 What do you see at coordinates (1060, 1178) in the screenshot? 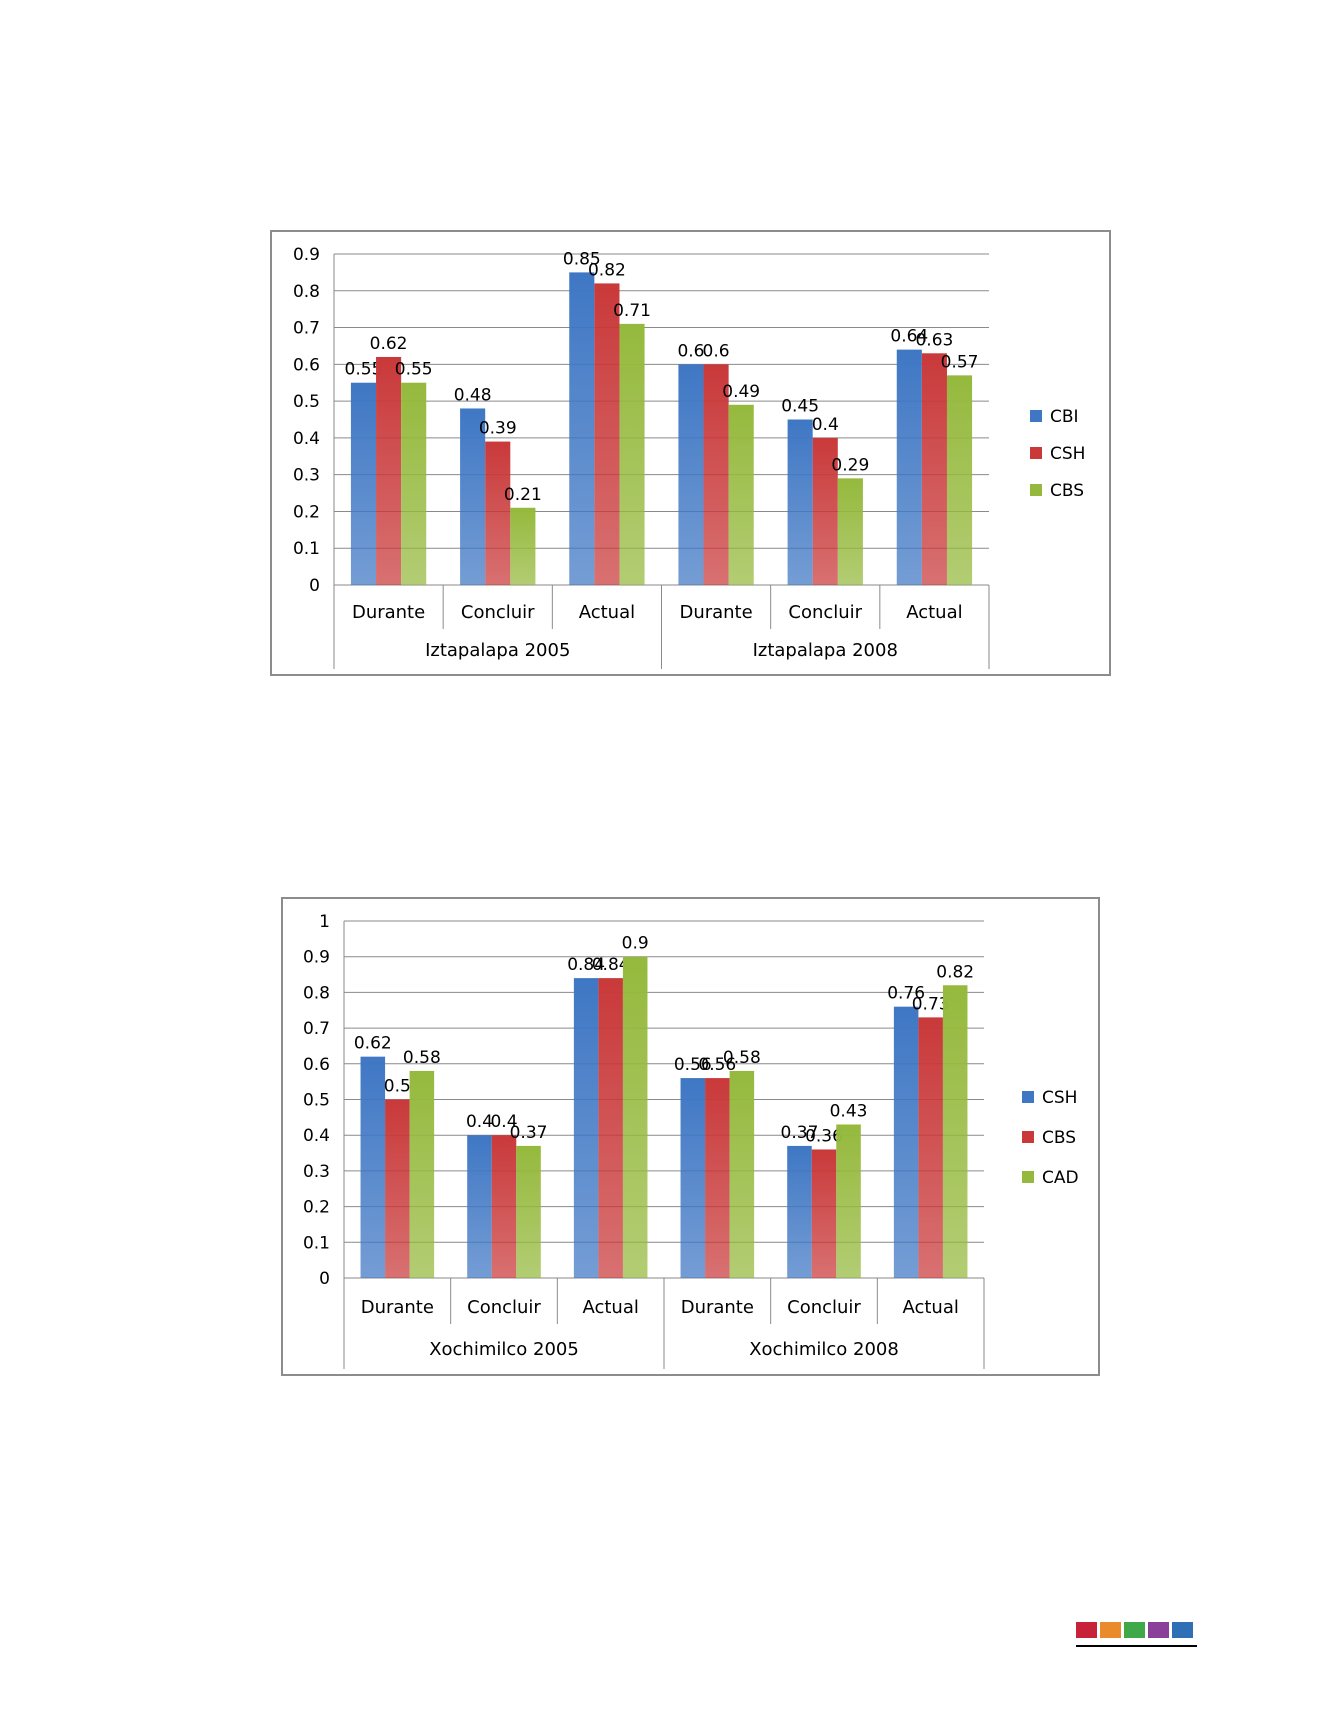
I see `legend-label: CAD` at bounding box center [1060, 1178].